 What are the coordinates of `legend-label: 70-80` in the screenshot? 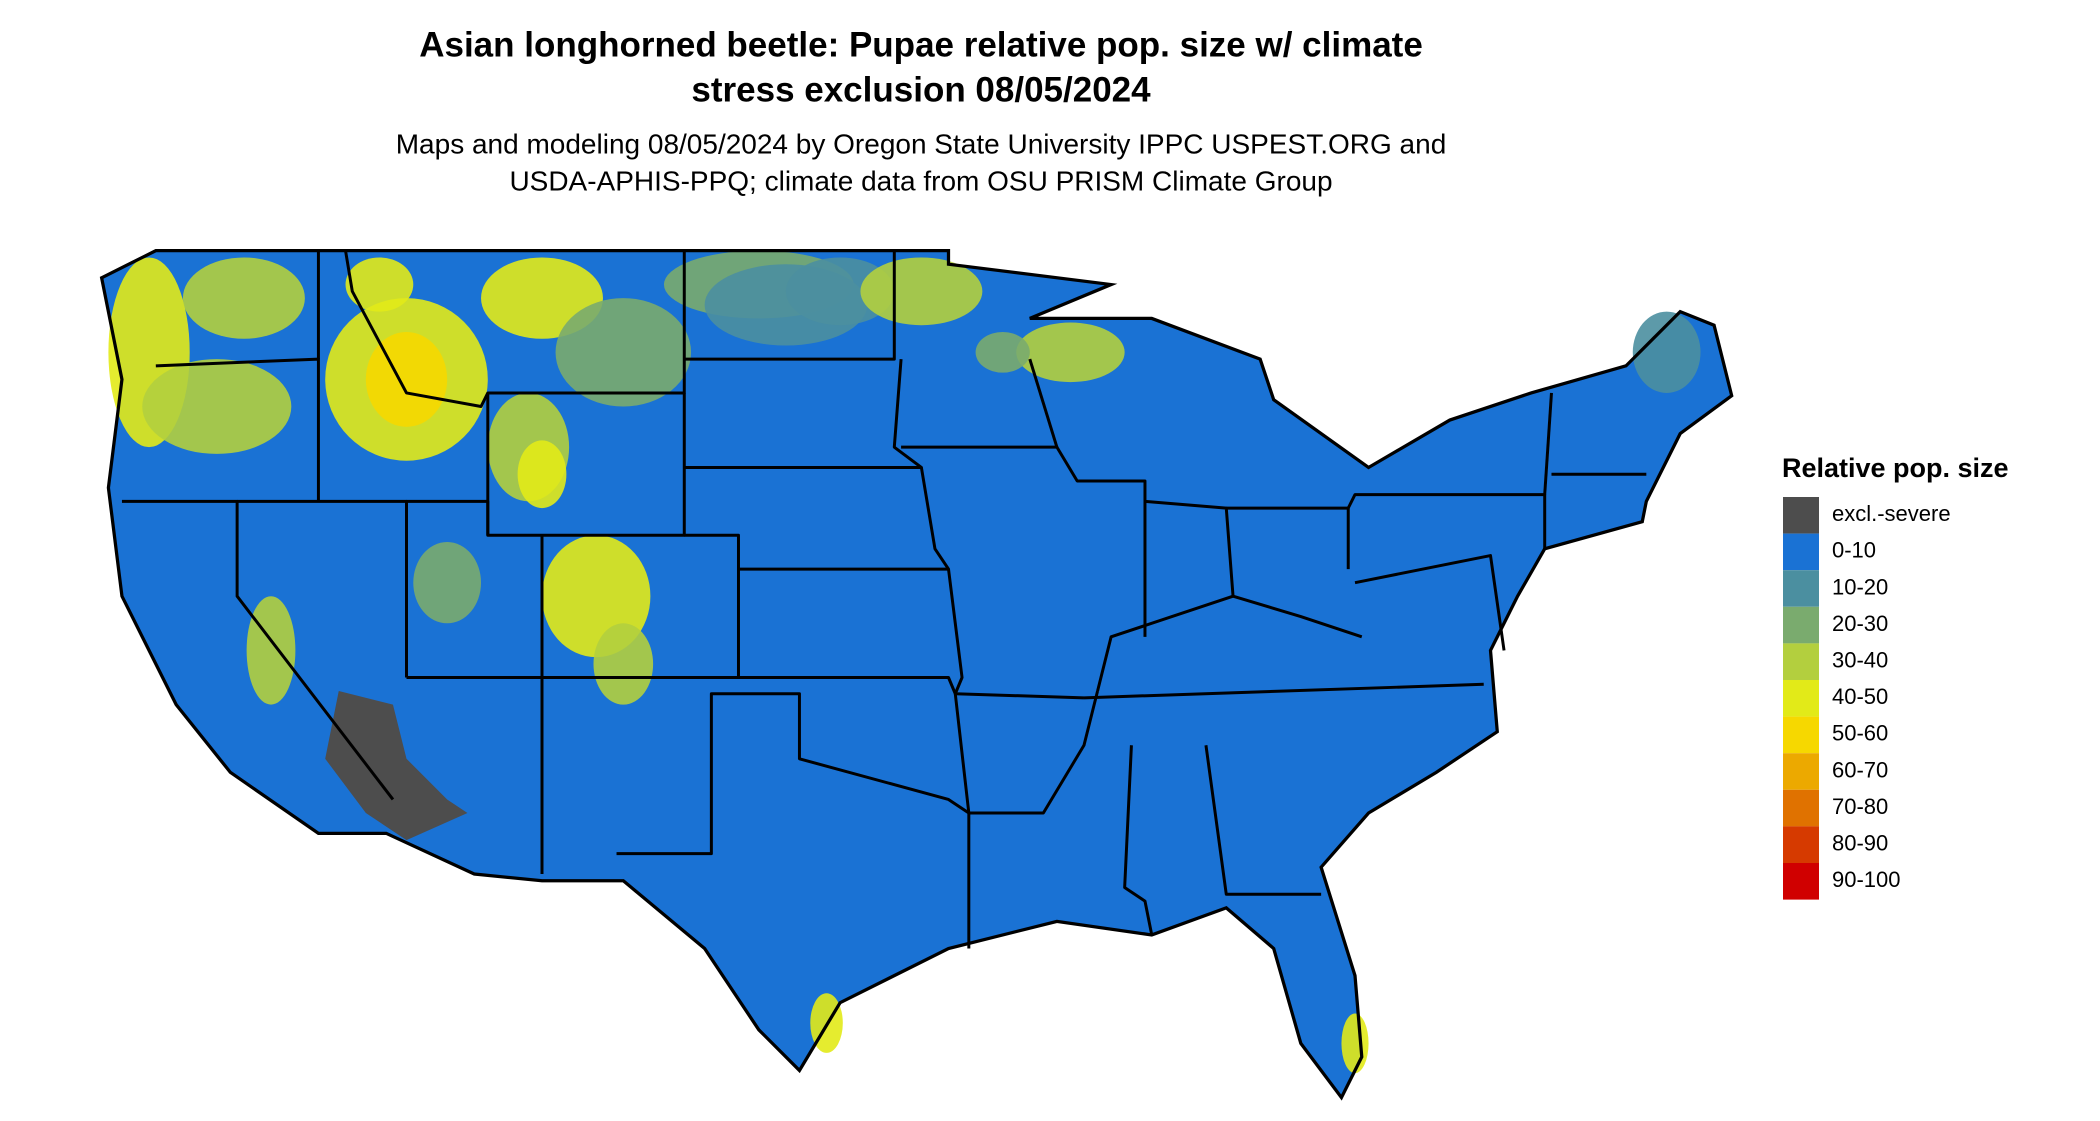 It's located at (1860, 806).